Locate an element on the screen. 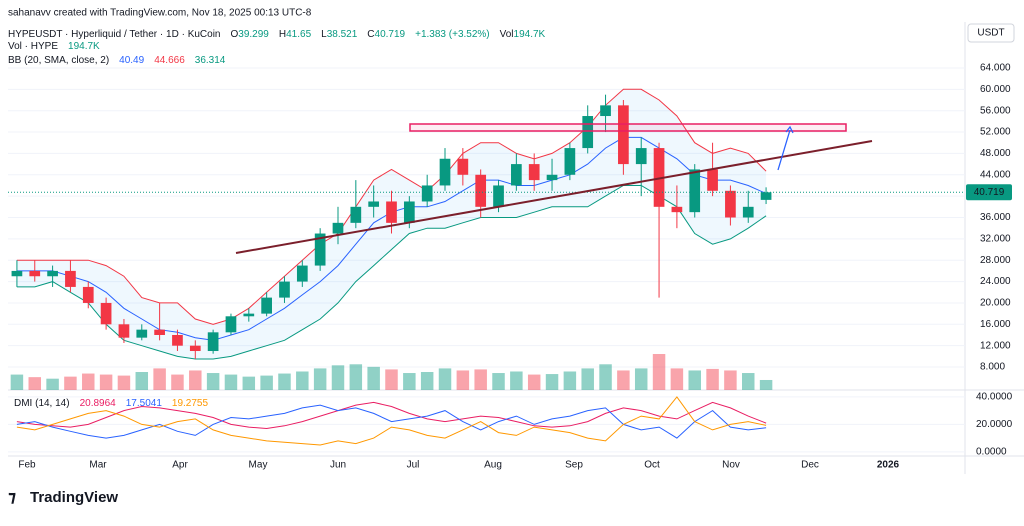  currency-label: USDT is located at coordinates (990, 33).